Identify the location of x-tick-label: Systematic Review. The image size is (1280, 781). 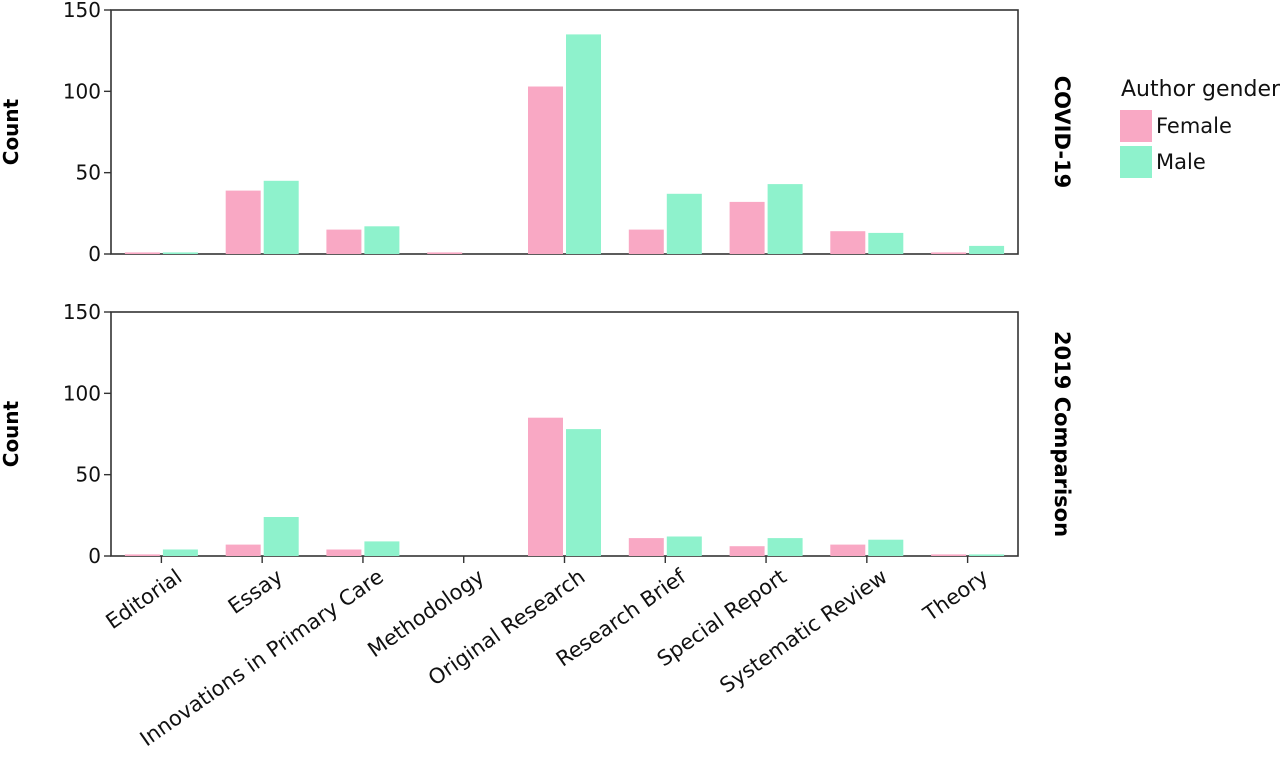
(803, 630).